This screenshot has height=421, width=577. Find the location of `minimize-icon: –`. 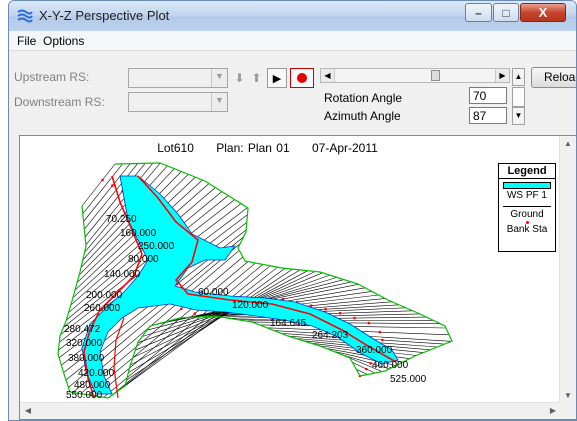

minimize-icon: – is located at coordinates (478, 13).